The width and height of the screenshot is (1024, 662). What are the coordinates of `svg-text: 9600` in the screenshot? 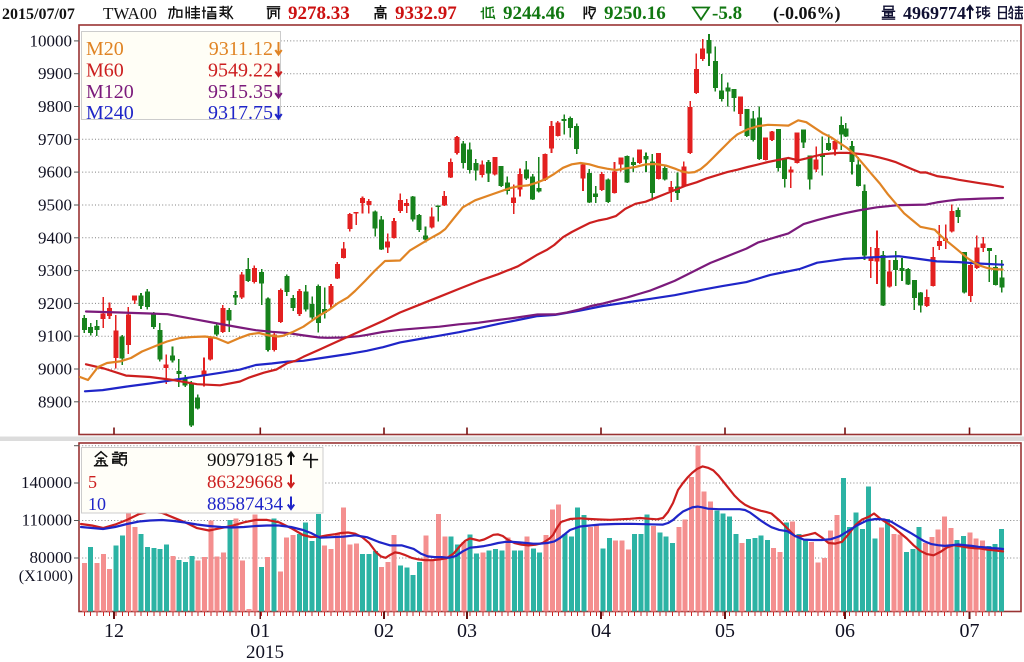 It's located at (55, 172).